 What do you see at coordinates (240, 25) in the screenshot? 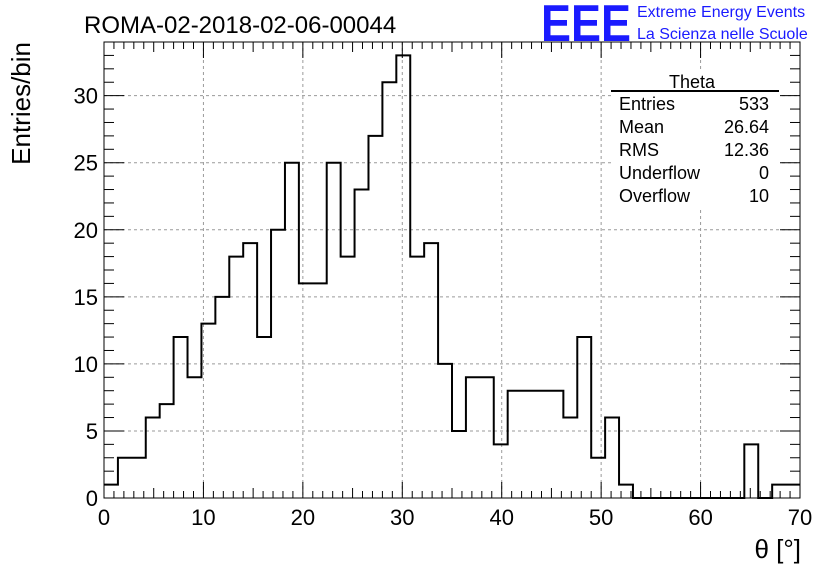
I see `chart-title: ROMA-02-2018-02-06-00044` at bounding box center [240, 25].